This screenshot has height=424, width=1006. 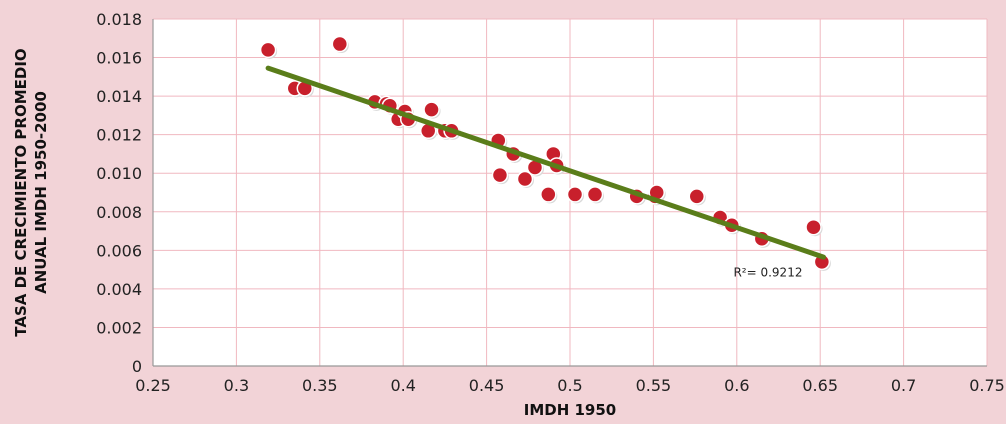 I want to click on x-tick-label: 0.3, so click(x=236, y=385).